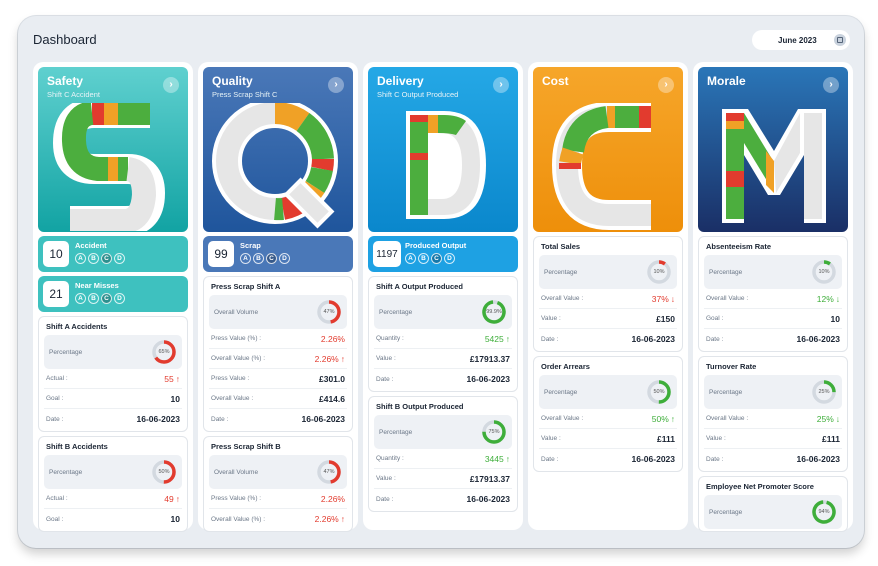 This screenshot has width=878, height=566. Describe the element at coordinates (246, 286) in the screenshot. I see `card-title: Press Scrap Shift A` at that location.